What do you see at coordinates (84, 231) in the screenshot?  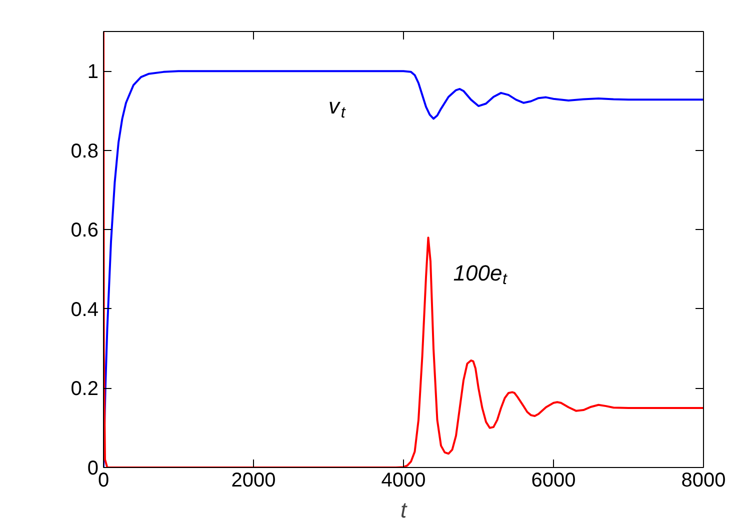 I see `y-tick-label: 0.6` at bounding box center [84, 231].